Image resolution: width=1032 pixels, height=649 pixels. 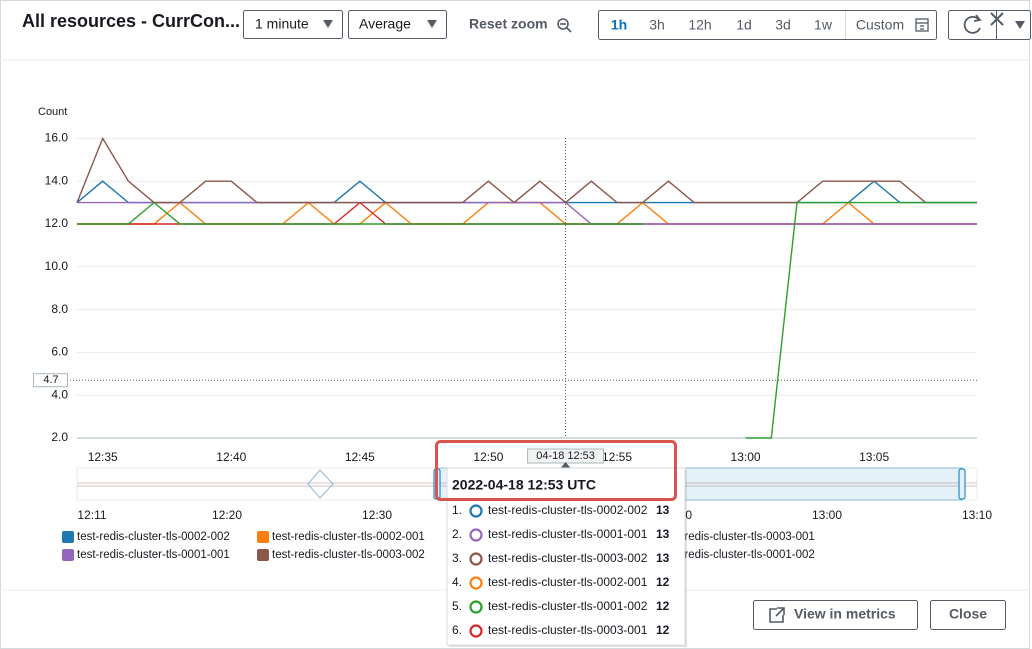 I want to click on x-tick-label: 12:45, so click(x=360, y=457).